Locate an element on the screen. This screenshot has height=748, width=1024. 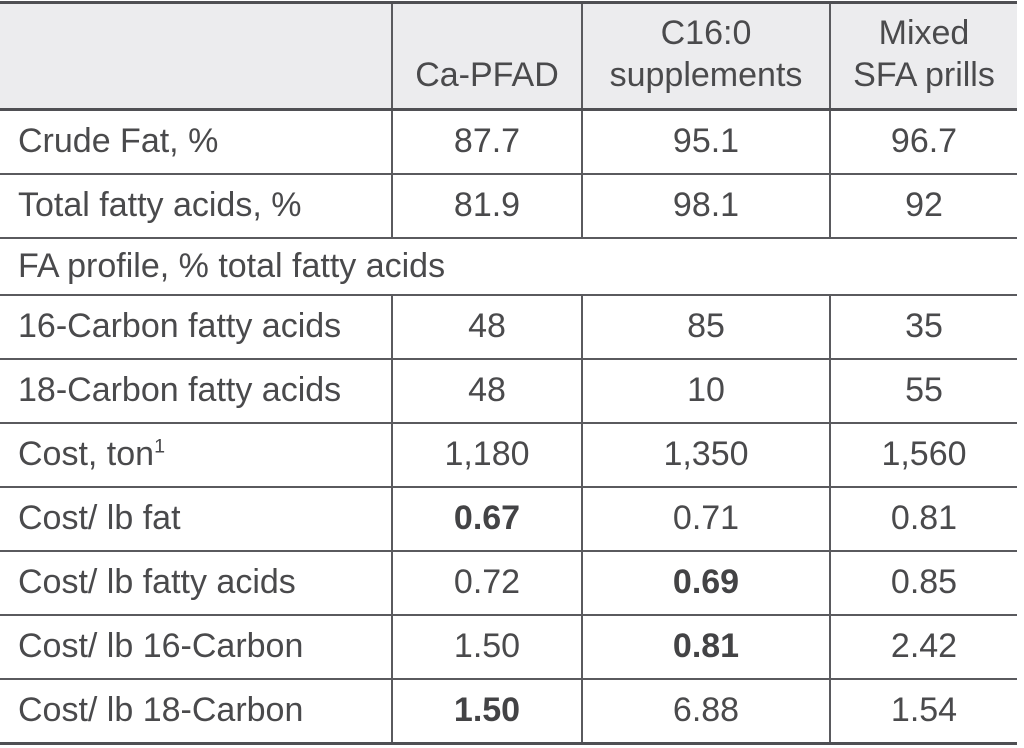
row-label-crude-fat: Crude Fat, % is located at coordinates (118, 141).